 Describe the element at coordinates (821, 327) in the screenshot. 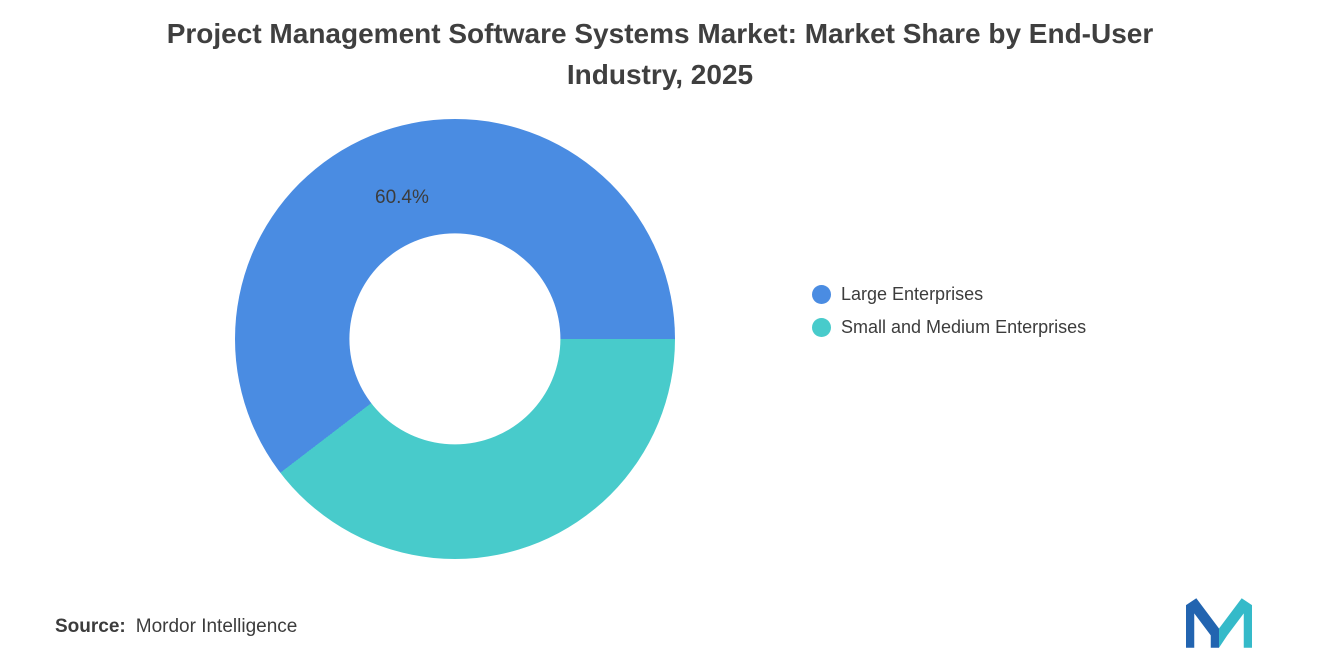

I see `legend-swatch-sme` at that location.